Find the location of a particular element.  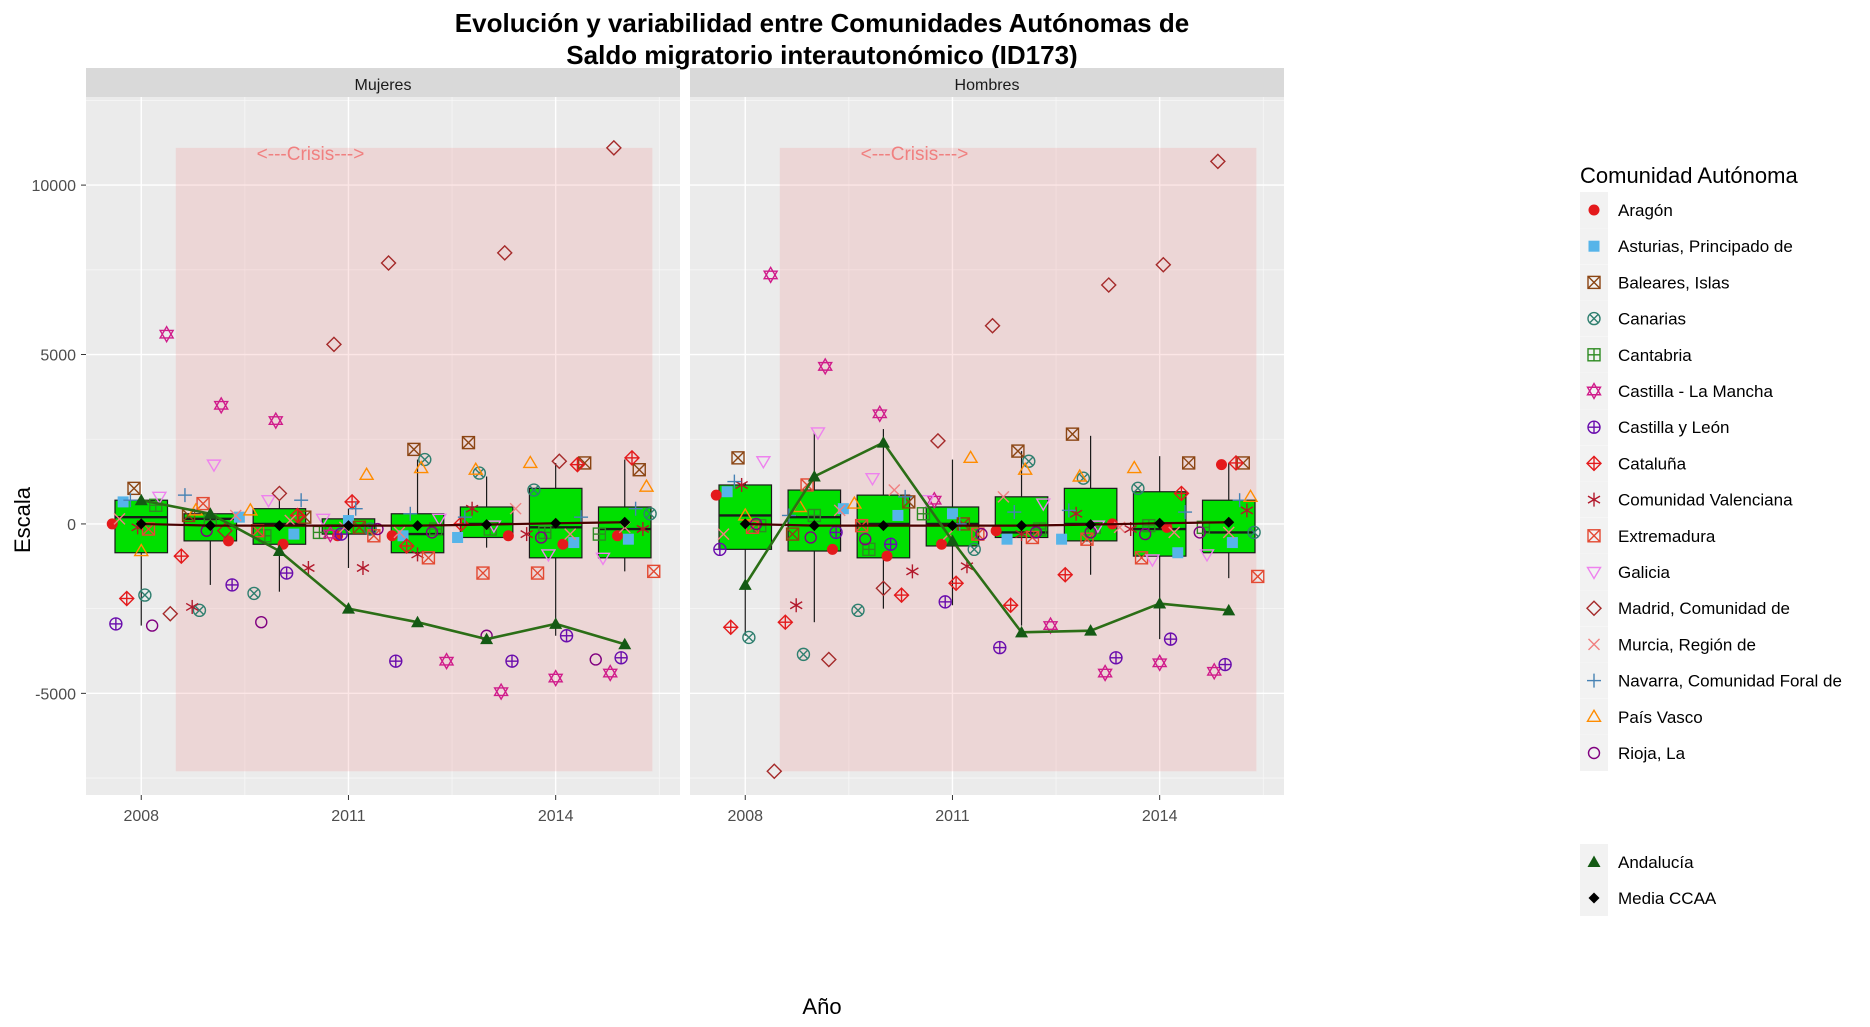

point-4-2008 is located at coordinates (145, 595).